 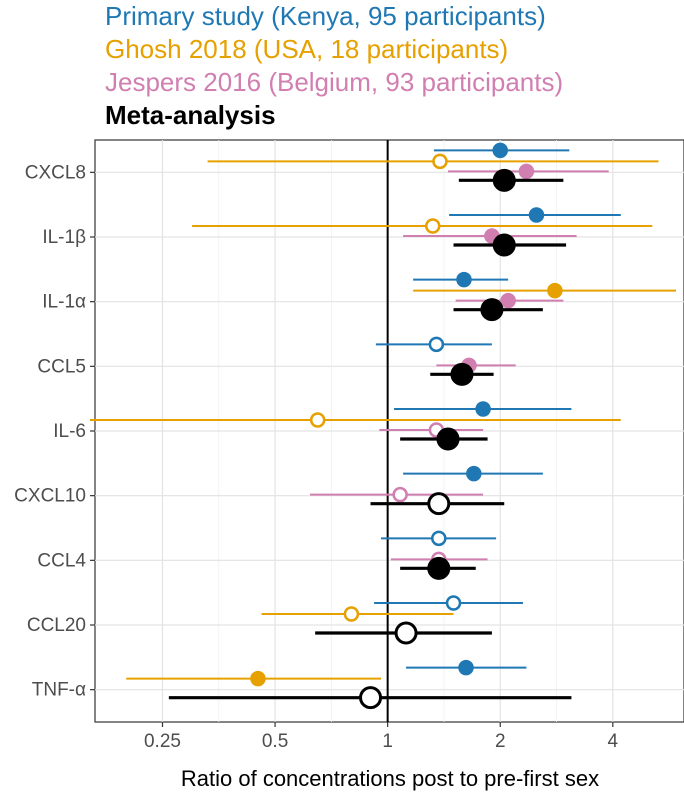 I want to click on x-tick-label-0-5: 0.5, so click(x=275, y=741).